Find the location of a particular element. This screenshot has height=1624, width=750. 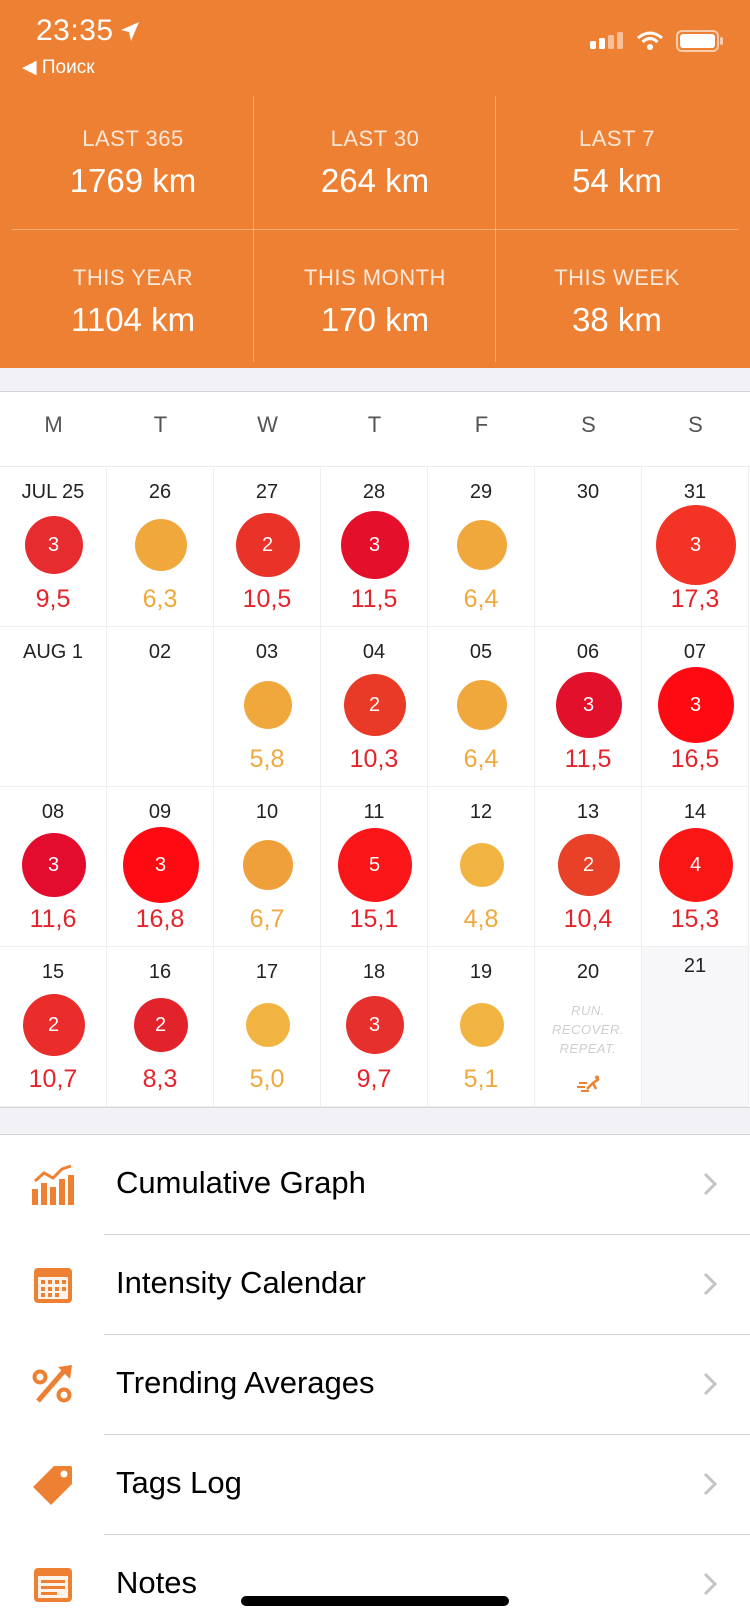

calendar-day: 06 3 11,5 is located at coordinates (588, 707).